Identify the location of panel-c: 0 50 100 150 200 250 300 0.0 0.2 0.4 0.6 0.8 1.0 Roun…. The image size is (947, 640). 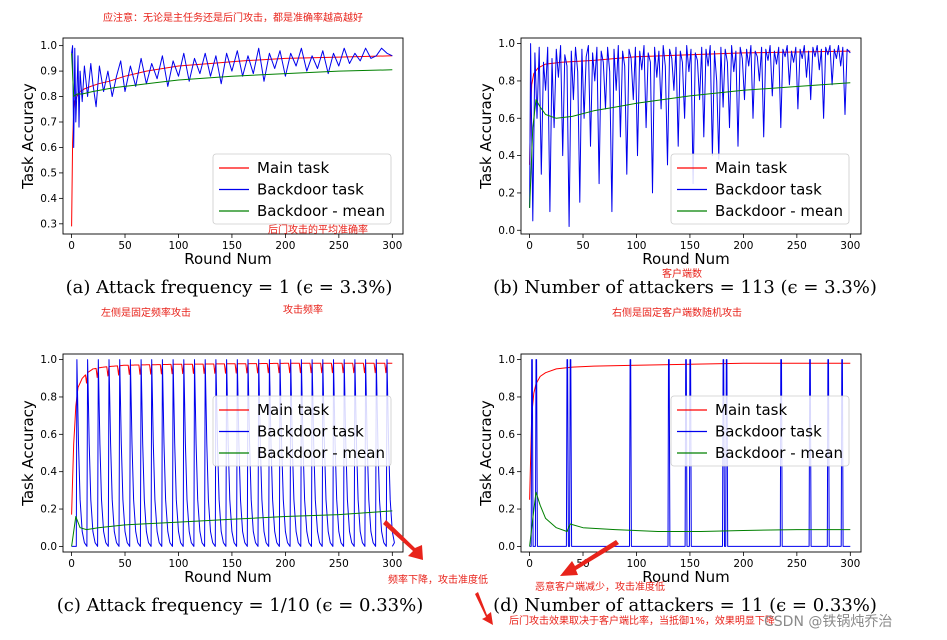
(211, 469).